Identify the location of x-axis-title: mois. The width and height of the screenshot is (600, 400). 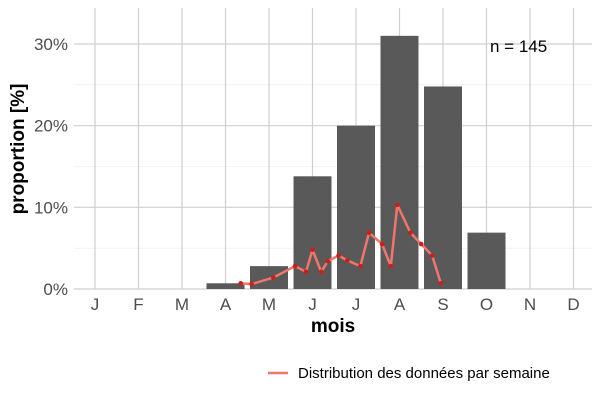
(333, 326).